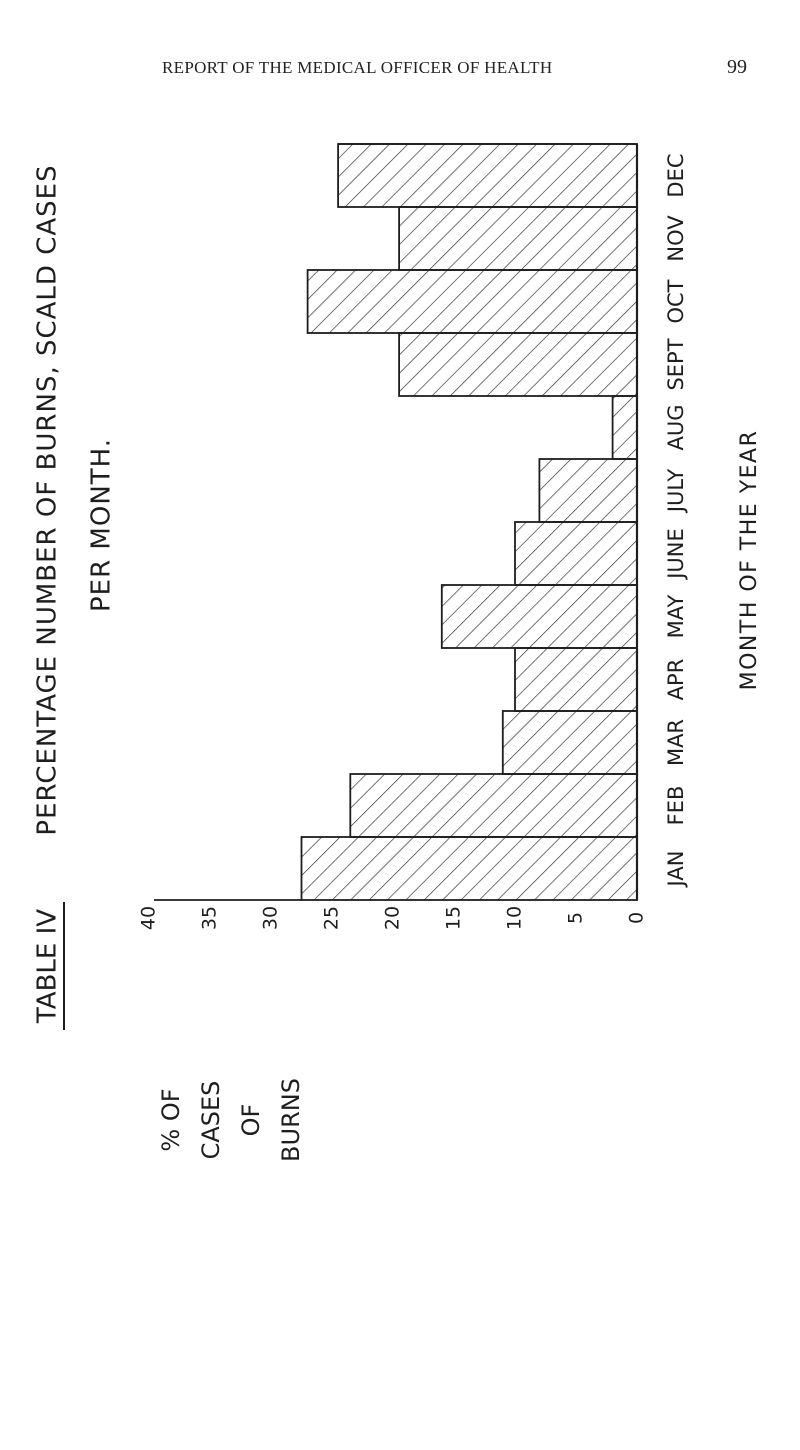 This screenshot has height=1450, width=800. I want to click on bar-may, so click(539, 616).